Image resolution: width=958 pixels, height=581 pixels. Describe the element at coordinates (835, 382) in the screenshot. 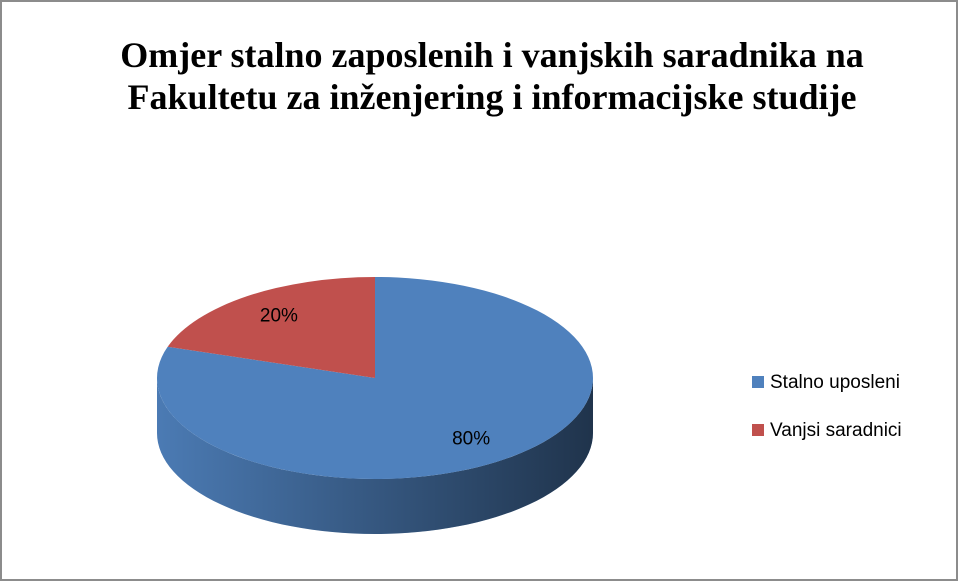

I see `legend-label: Stalno uposleni` at that location.